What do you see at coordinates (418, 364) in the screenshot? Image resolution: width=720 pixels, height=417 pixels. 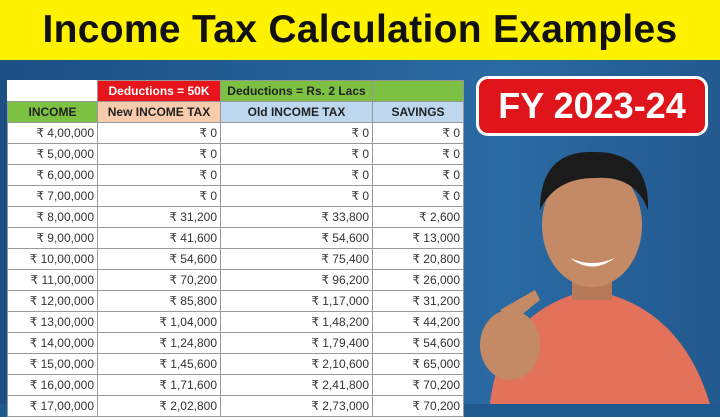 I see `savings-cell: ₹ 65,000` at bounding box center [418, 364].